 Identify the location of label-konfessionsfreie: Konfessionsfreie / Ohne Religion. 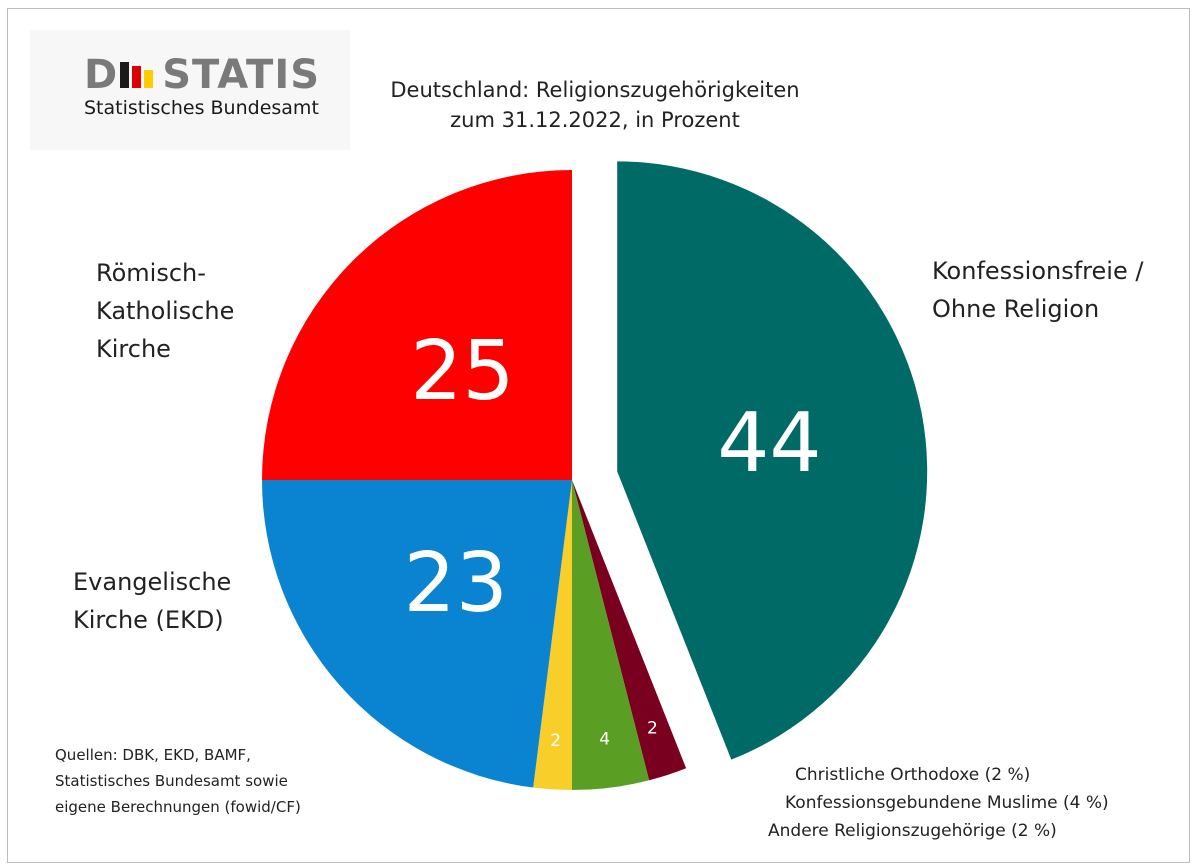
(1038, 290).